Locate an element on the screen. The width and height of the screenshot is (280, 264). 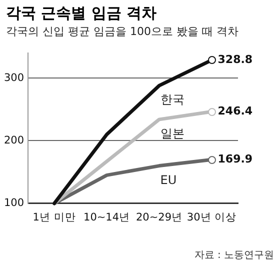
y-tick-label: 200 is located at coordinates (14, 140).